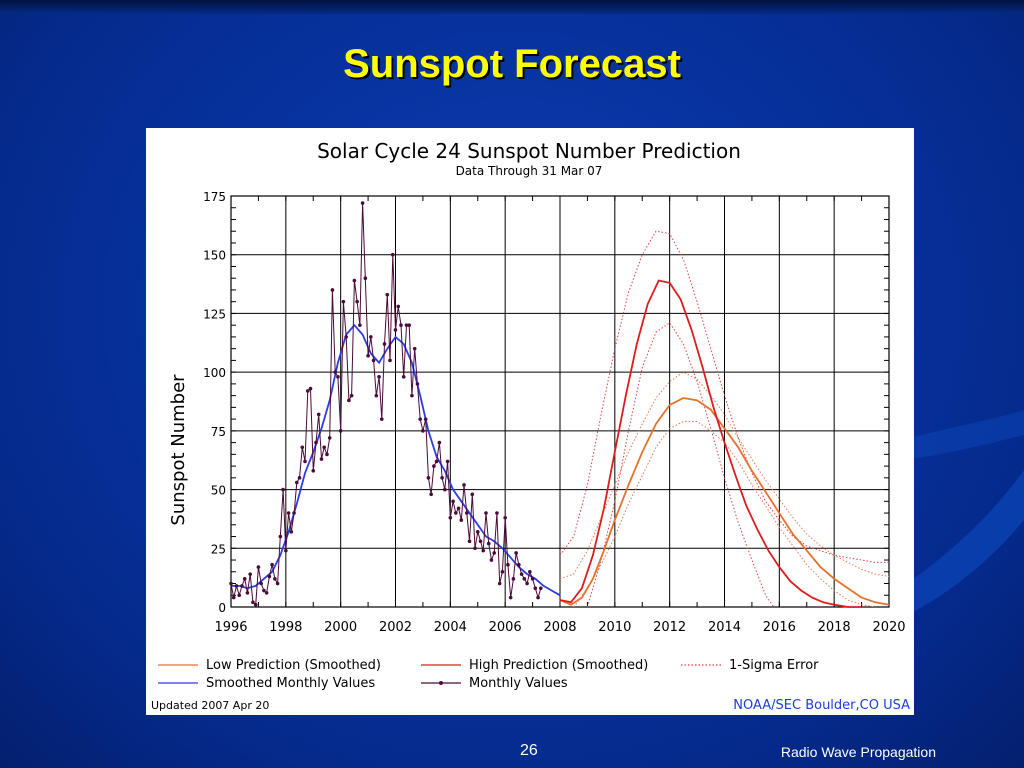  What do you see at coordinates (774, 665) in the screenshot?
I see `legend-label: 1-Sigma Error` at bounding box center [774, 665].